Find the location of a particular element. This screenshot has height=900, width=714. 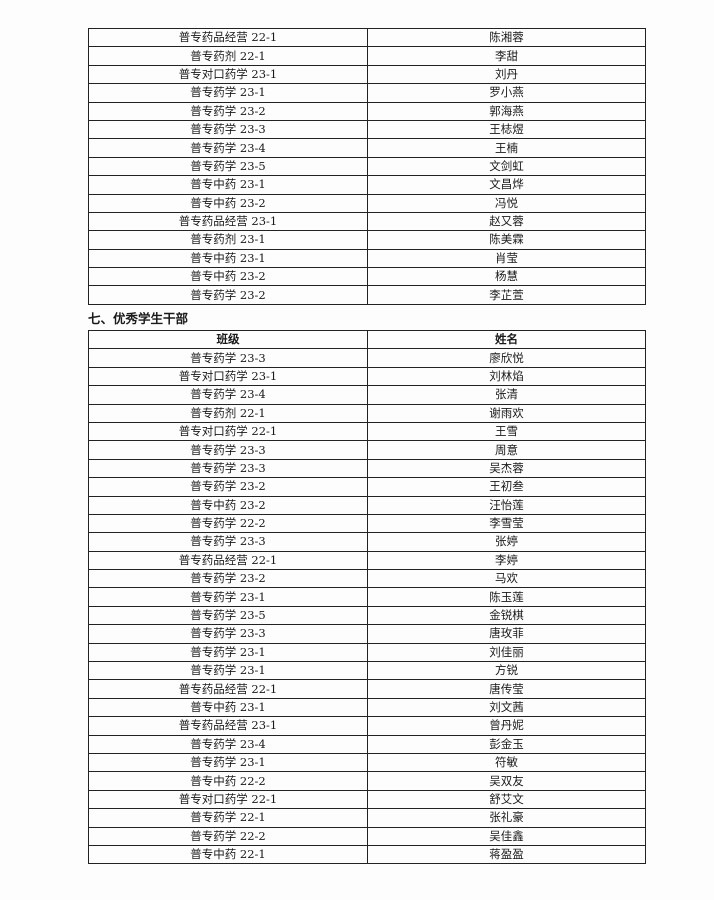

class-cell: 普专药学 23-5 is located at coordinates (228, 166).